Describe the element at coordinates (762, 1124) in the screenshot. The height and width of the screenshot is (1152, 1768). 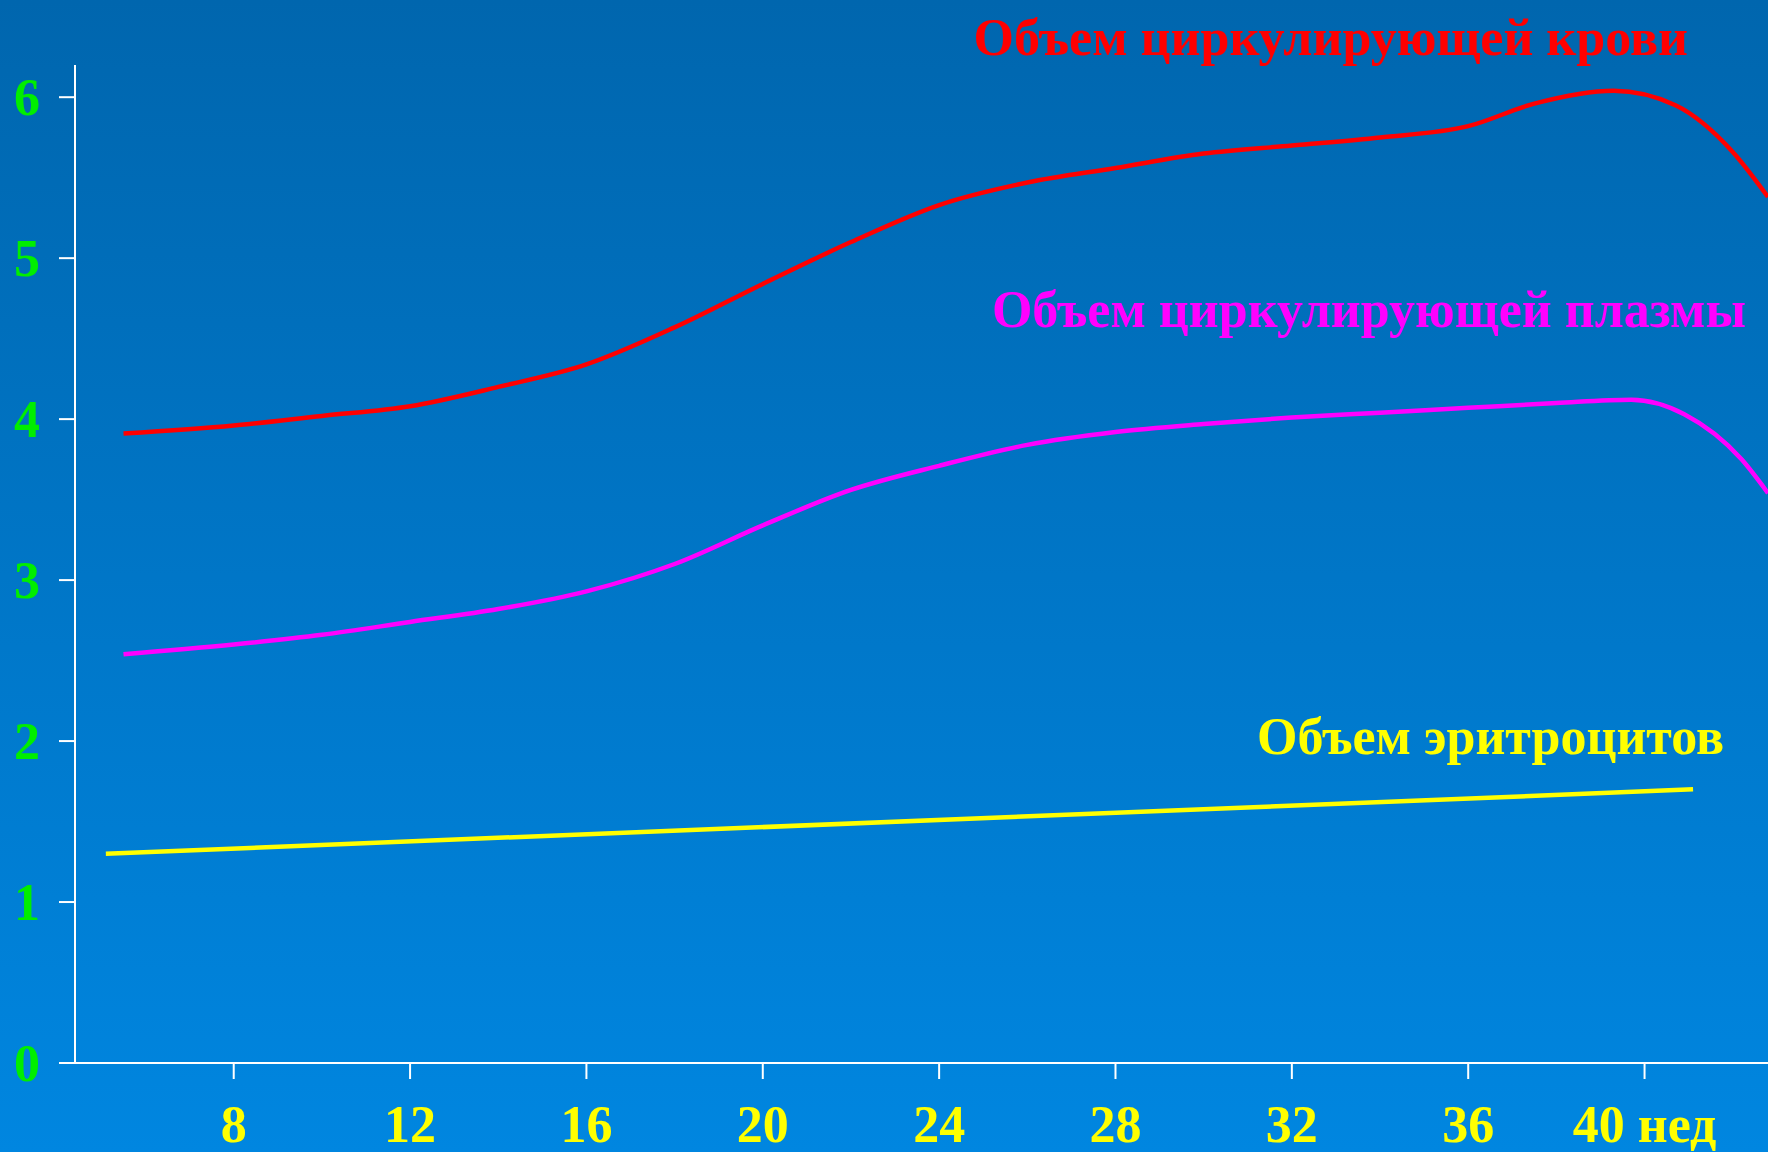
I see `x-tick-label: 20` at that location.